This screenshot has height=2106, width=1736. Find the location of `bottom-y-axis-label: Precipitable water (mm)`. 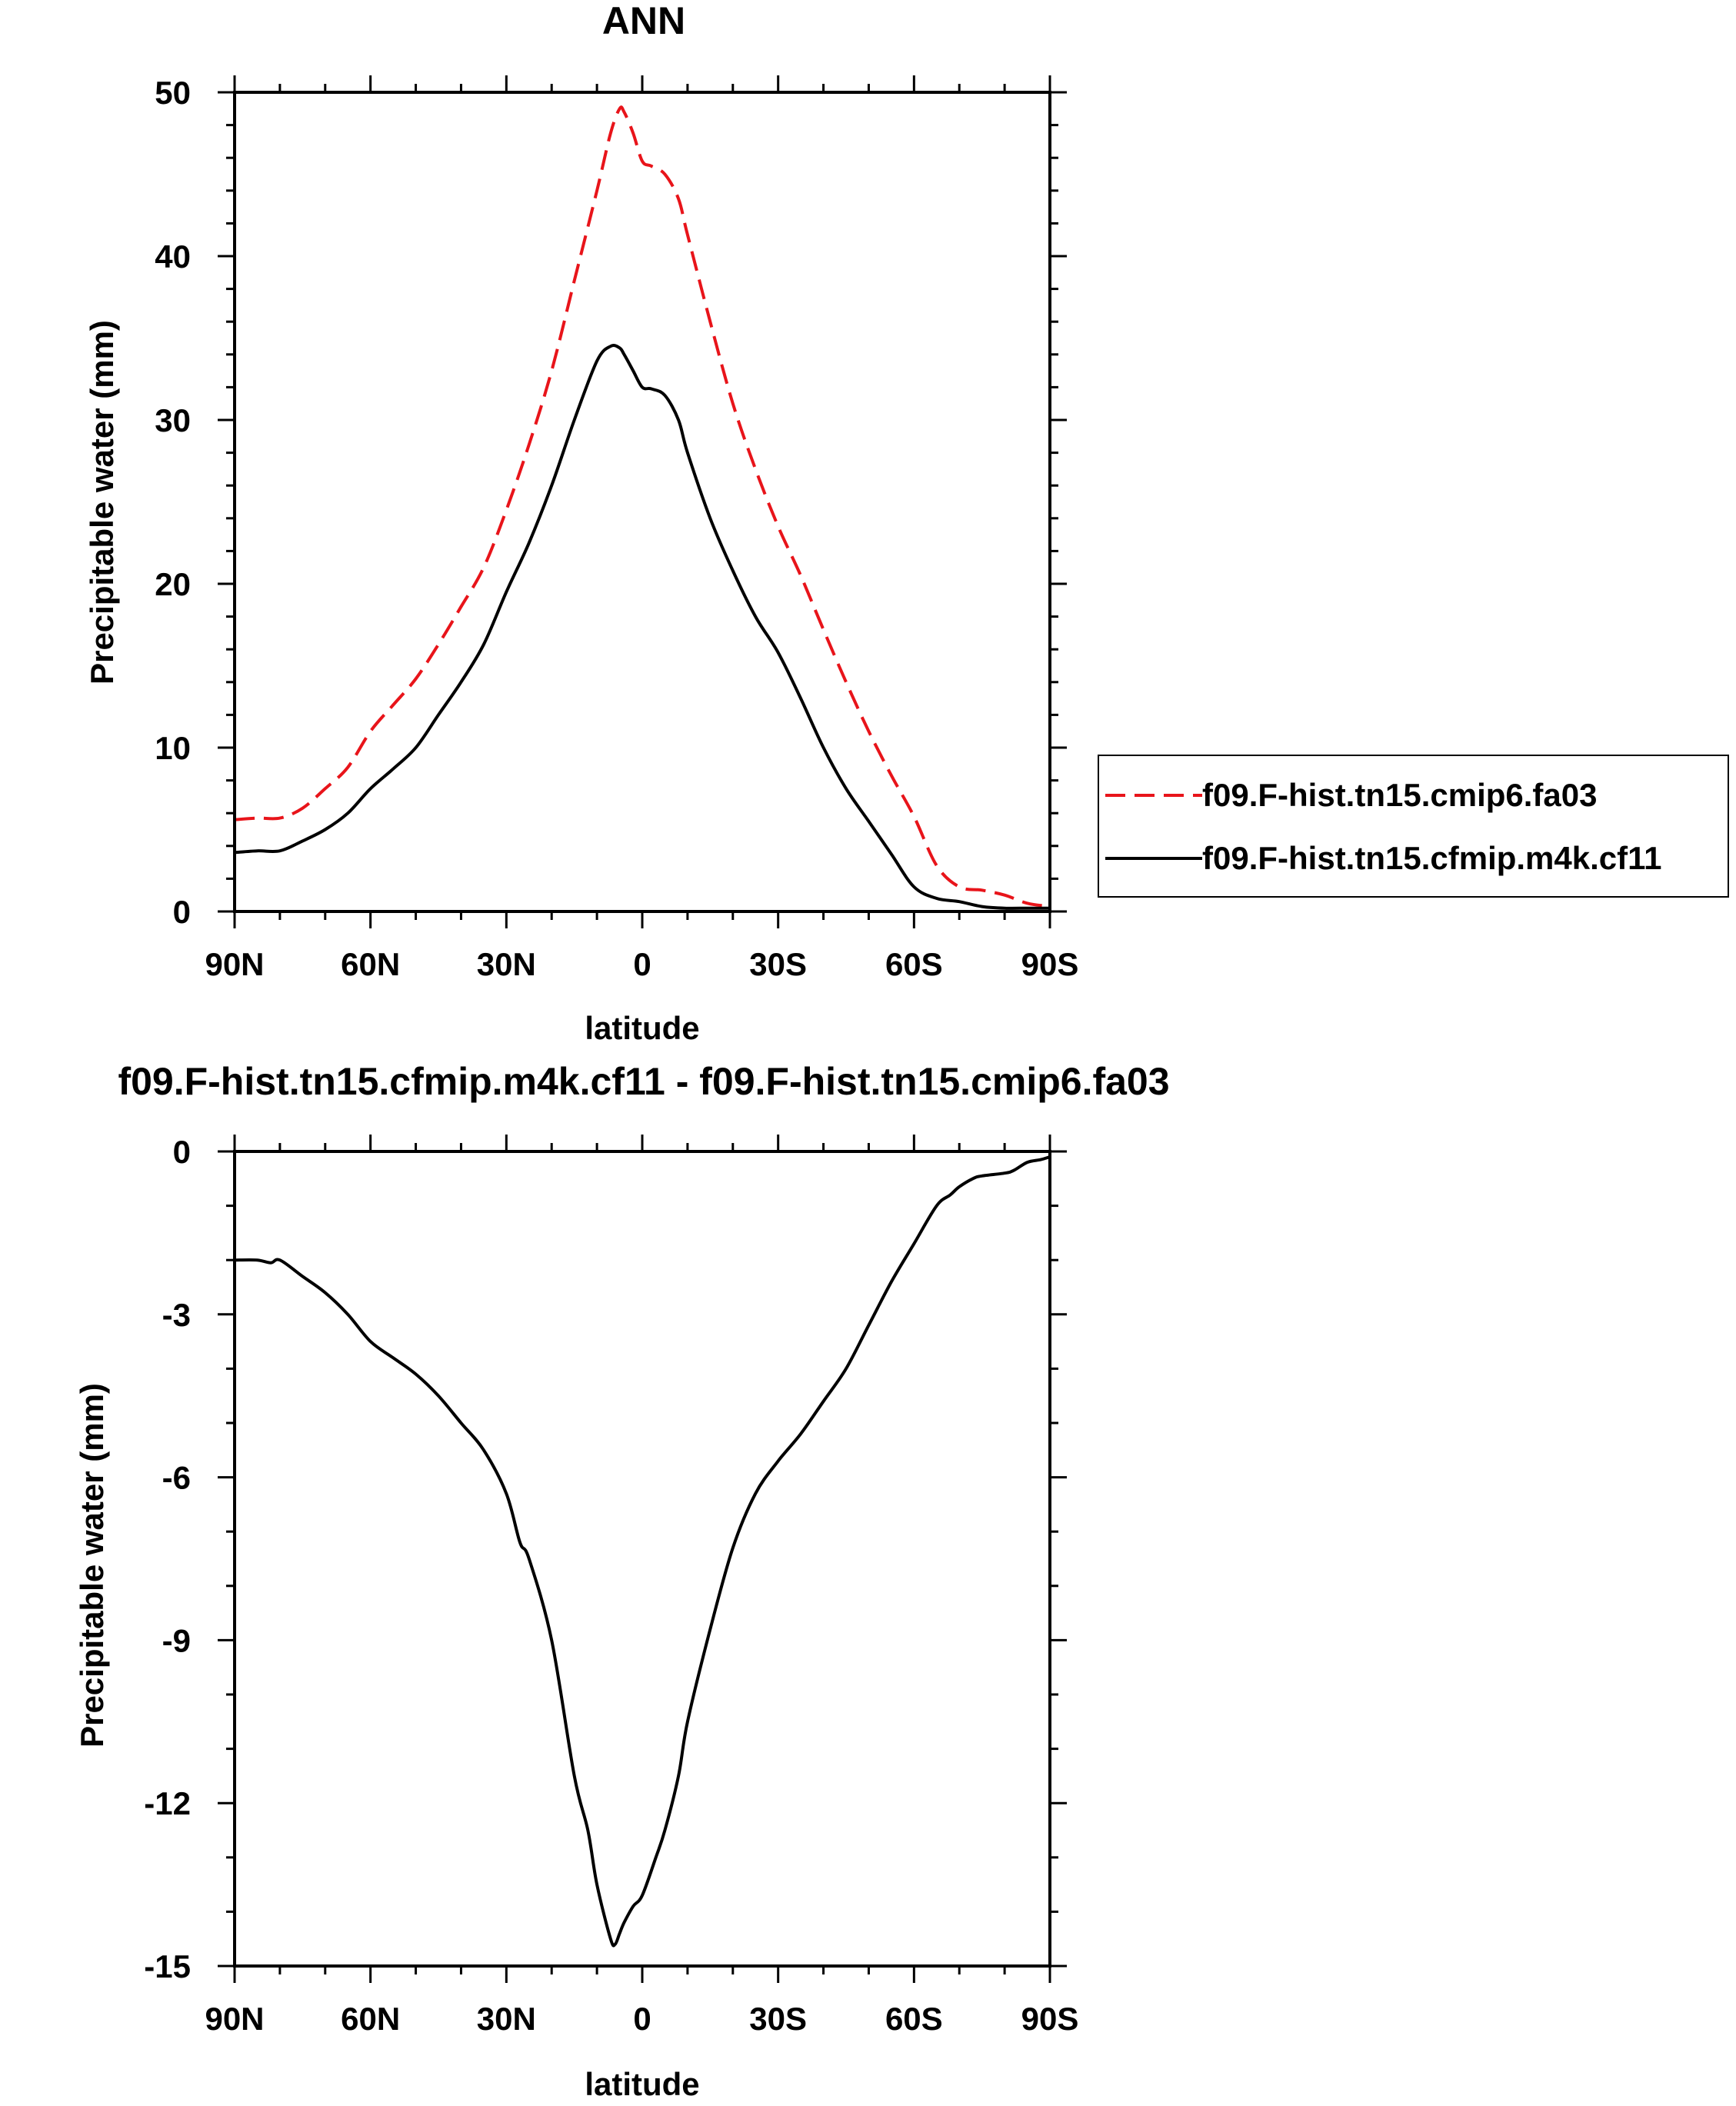

bottom-y-axis-label: Precipitable water (mm) is located at coordinates (92, 1566).